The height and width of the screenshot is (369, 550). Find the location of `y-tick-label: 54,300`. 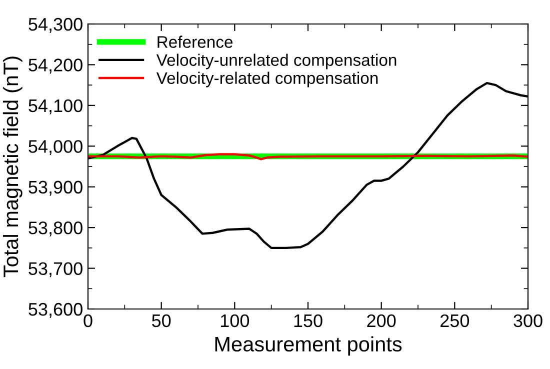

y-tick-label: 54,300 is located at coordinates (55, 25).